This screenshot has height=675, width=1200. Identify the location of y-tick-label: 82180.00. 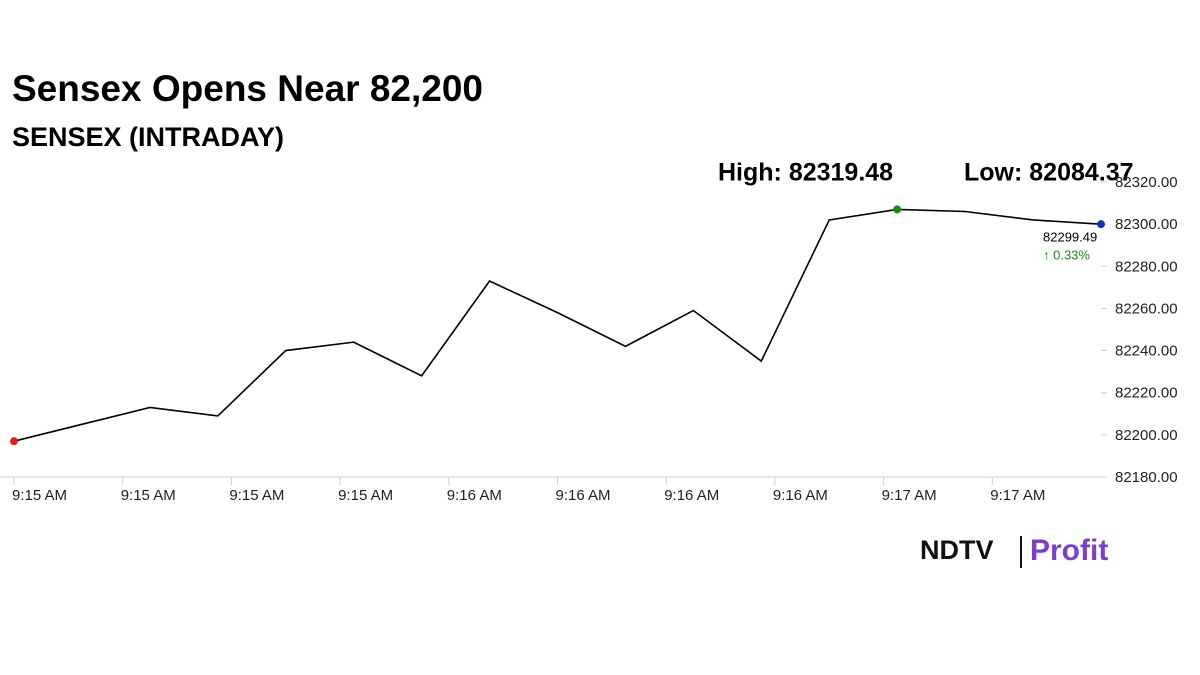
(1146, 477).